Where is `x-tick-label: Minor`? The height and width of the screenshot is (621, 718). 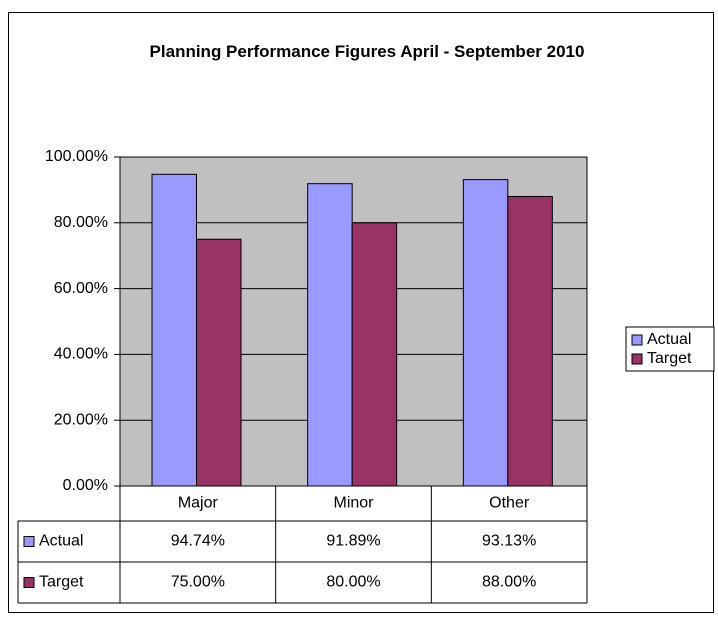
x-tick-label: Minor is located at coordinates (353, 503).